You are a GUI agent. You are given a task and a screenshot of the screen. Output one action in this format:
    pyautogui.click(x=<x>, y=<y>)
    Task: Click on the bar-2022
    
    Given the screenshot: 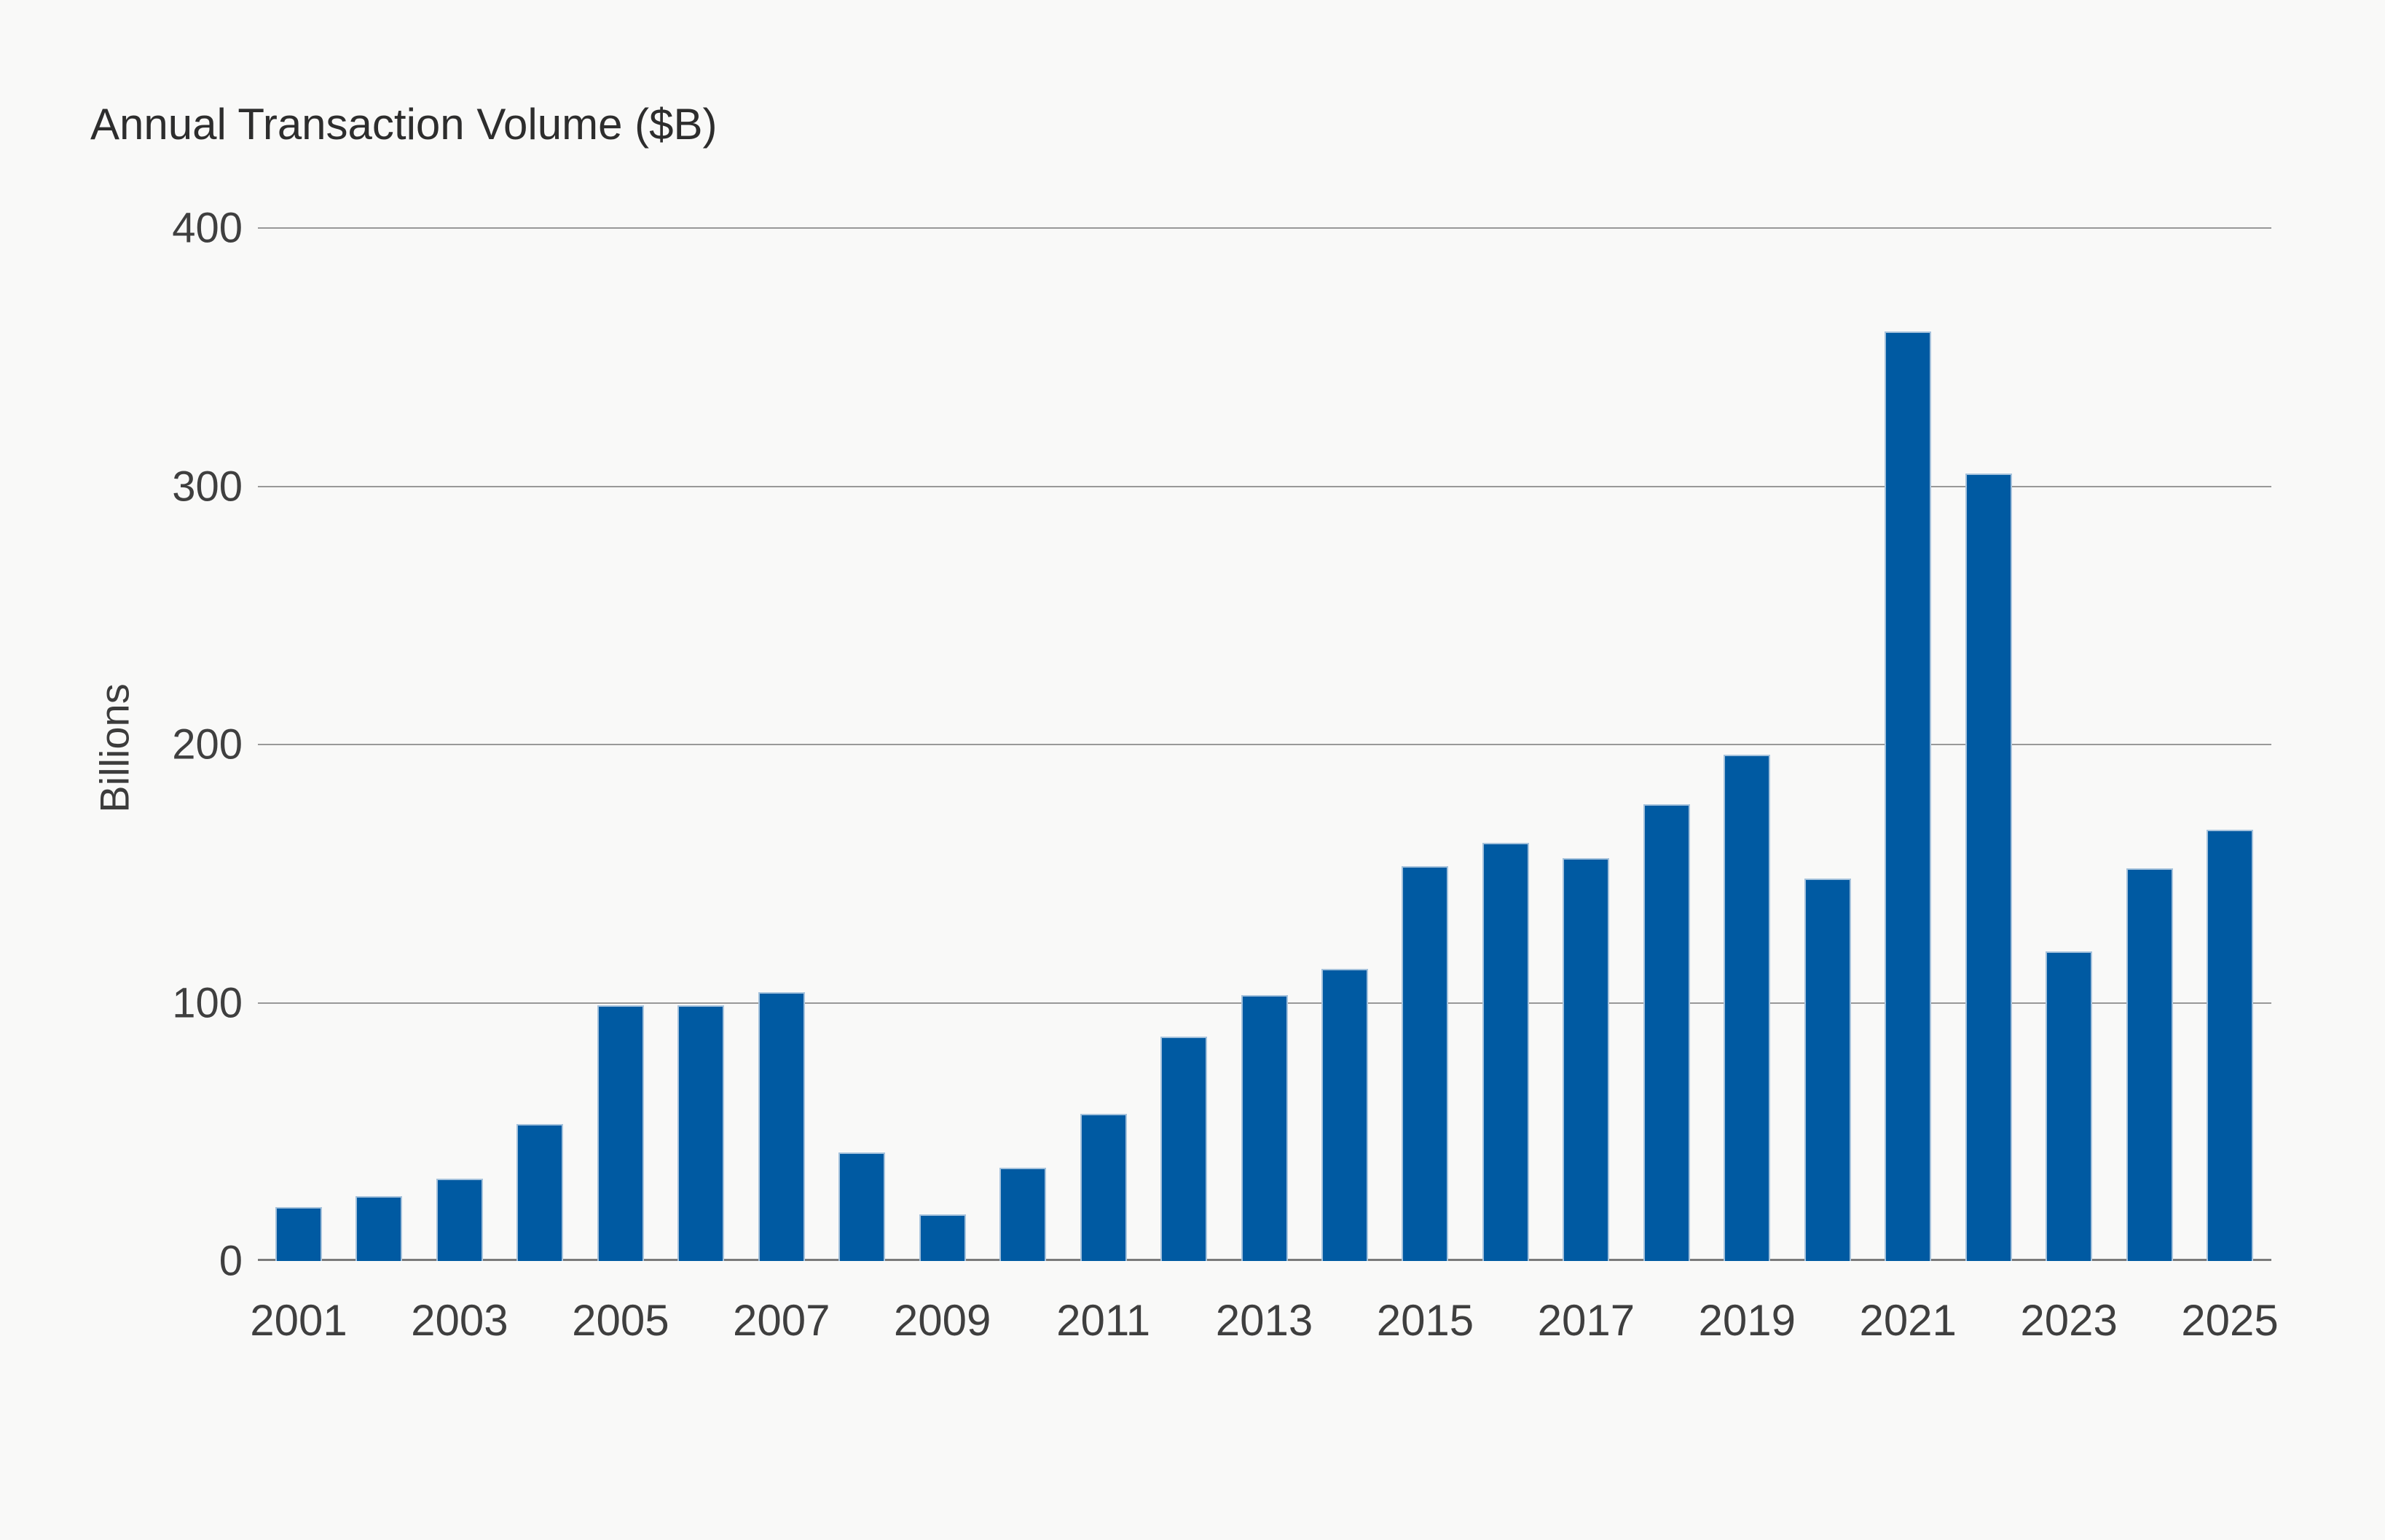 What is the action you would take?
    pyautogui.click(x=1988, y=867)
    